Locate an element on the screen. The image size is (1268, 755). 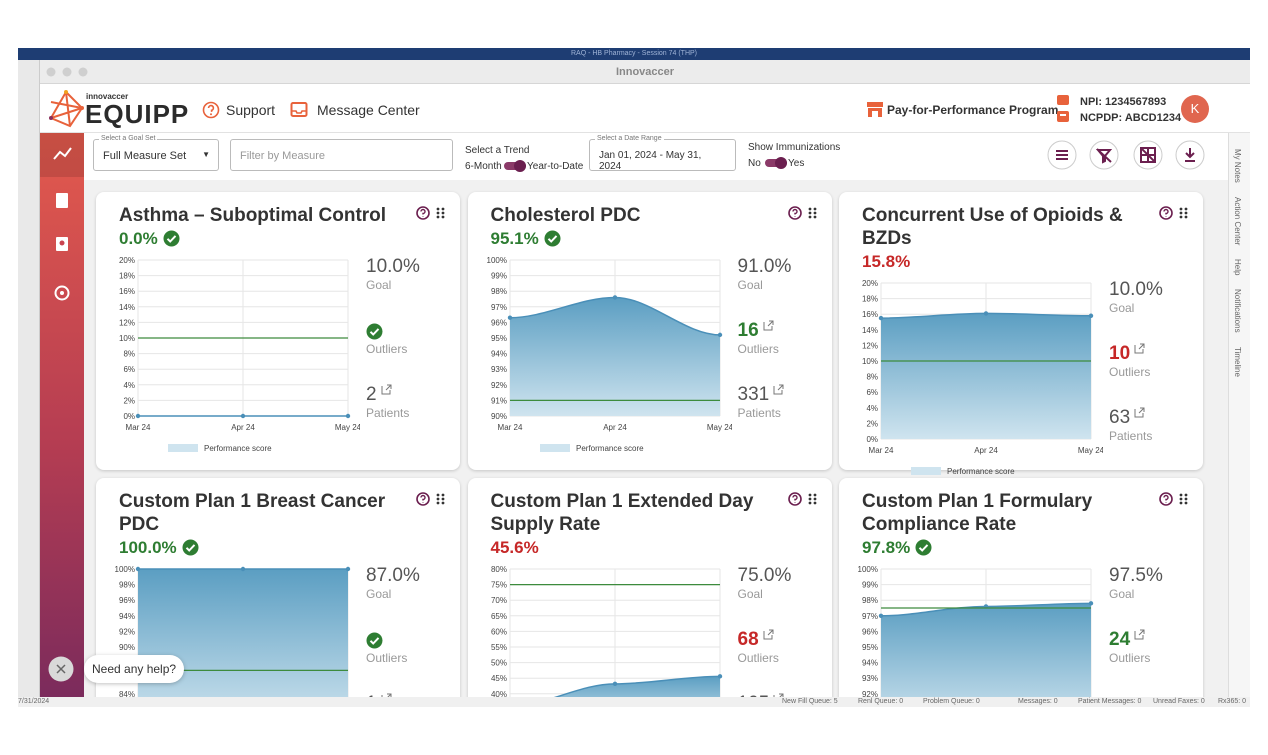
status-item: Renl Queue: 0 is located at coordinates (881, 701).